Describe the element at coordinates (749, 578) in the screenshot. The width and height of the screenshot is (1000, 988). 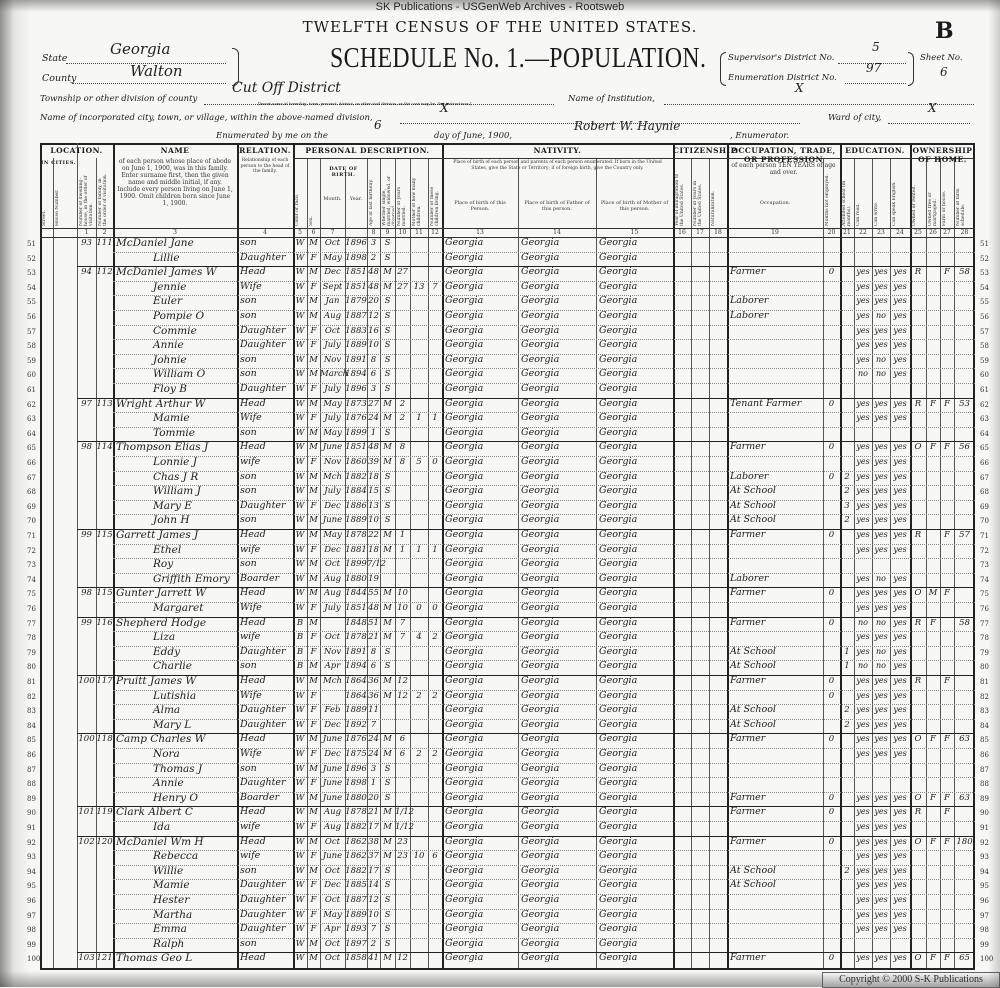
I see `cell-o: Laborer` at that location.